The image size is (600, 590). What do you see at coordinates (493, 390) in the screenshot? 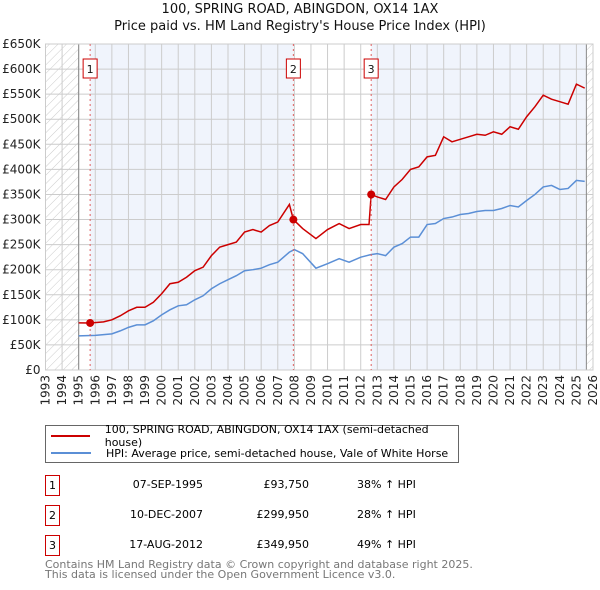
I see `x-tick-label: 2020` at bounding box center [493, 390].